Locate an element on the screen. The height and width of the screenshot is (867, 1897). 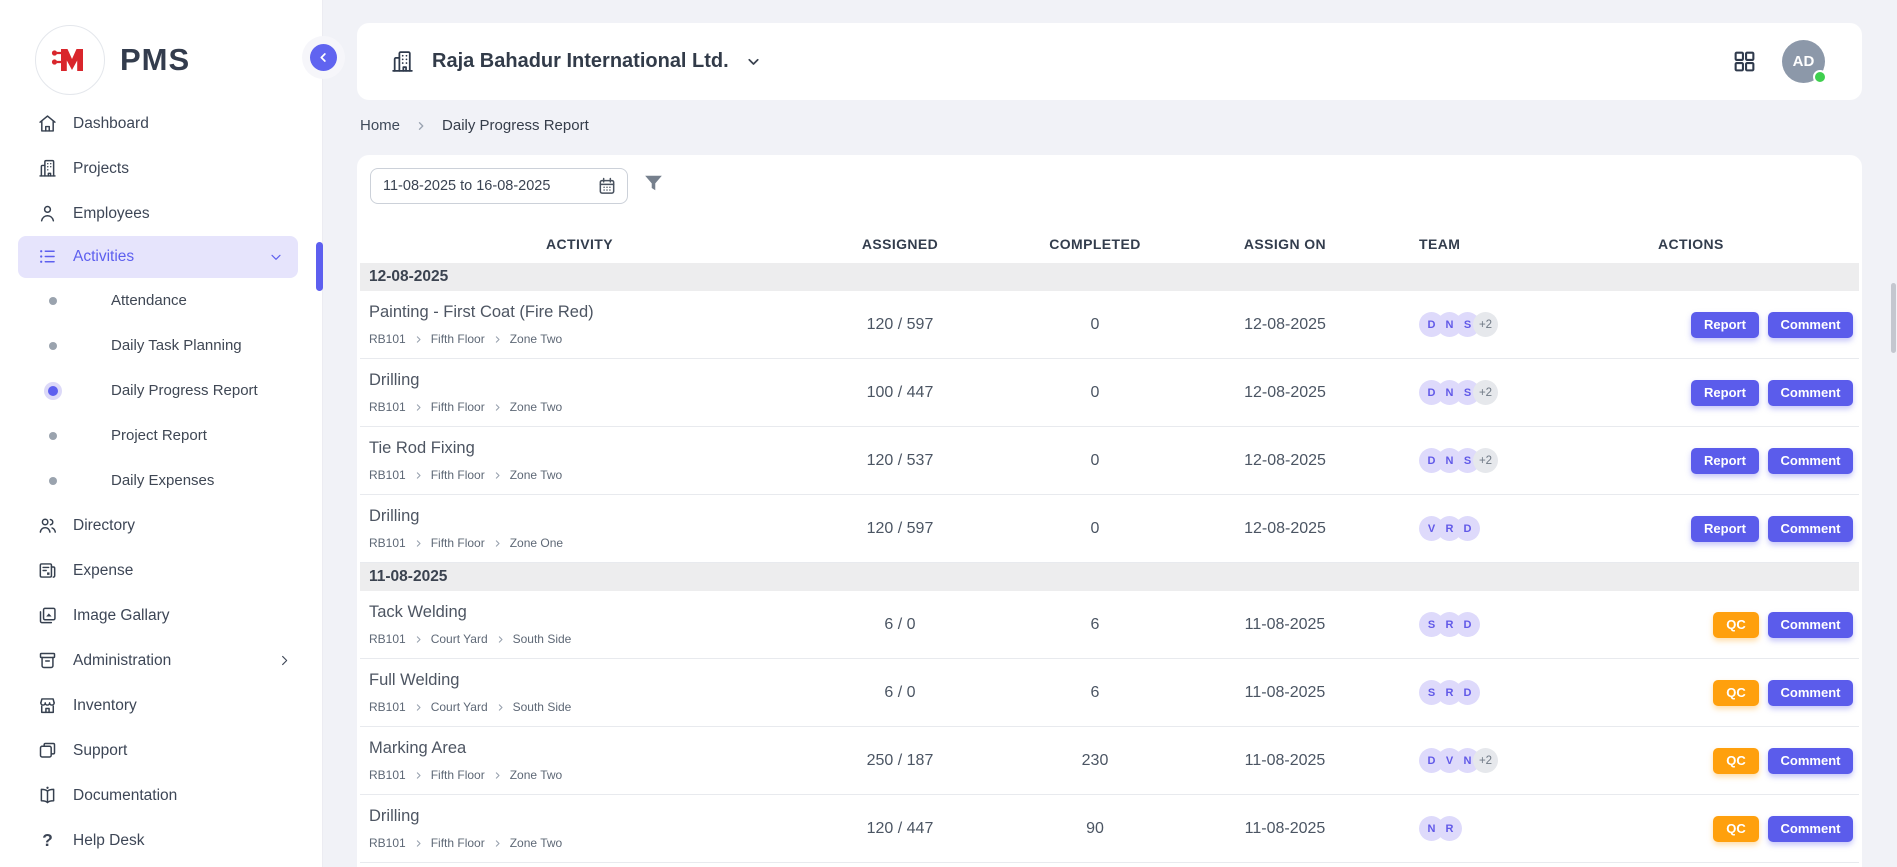
sidebar-item-label: Administration is located at coordinates (122, 660).